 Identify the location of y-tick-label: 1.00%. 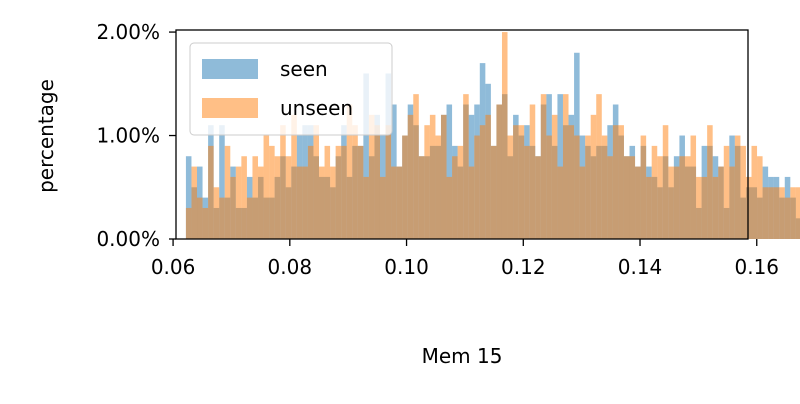
(128, 136).